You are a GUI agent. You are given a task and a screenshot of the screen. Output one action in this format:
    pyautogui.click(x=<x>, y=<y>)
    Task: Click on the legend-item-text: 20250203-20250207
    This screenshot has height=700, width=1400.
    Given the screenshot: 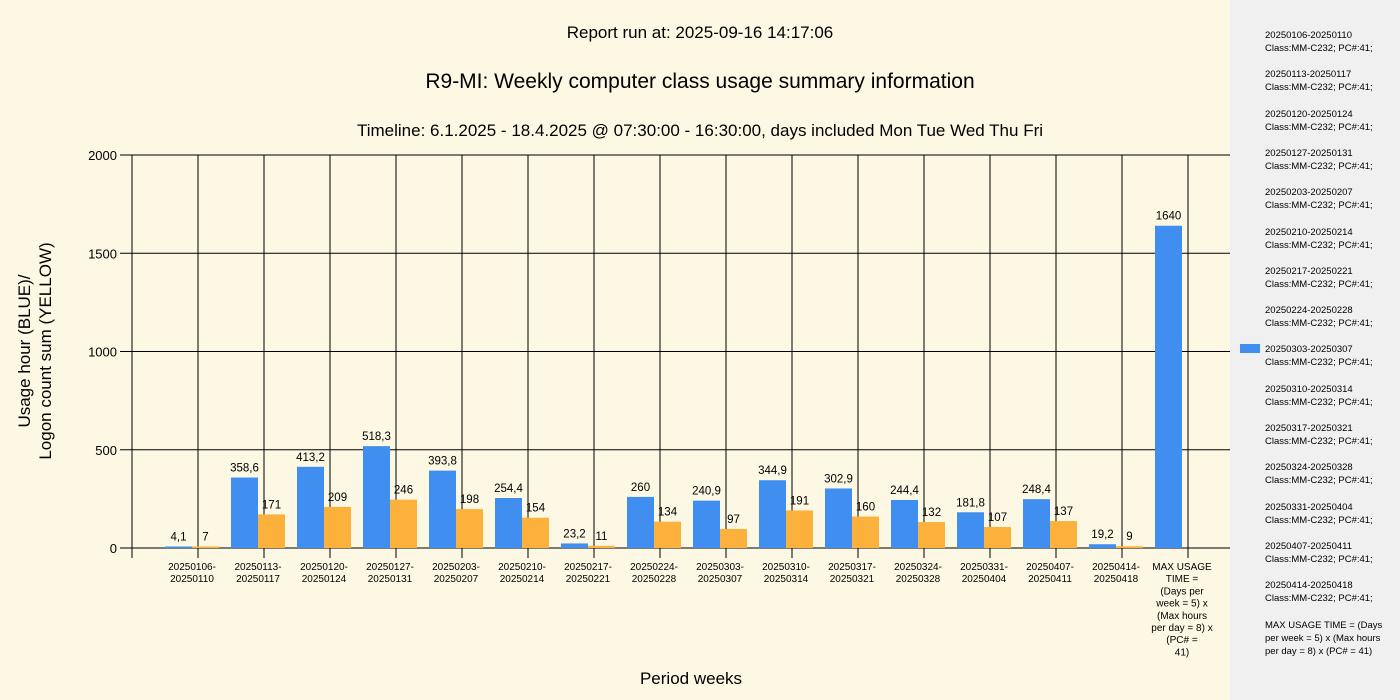 What is the action you would take?
    pyautogui.click(x=1309, y=193)
    